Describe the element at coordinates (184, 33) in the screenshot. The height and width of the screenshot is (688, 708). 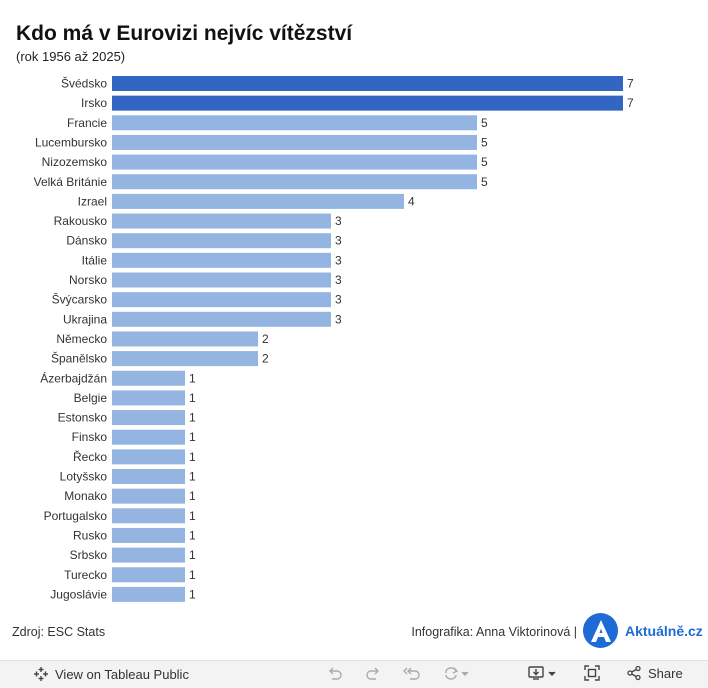
I see `chart-title: Kdo má v Eurovizi nejvíc vítězství` at that location.